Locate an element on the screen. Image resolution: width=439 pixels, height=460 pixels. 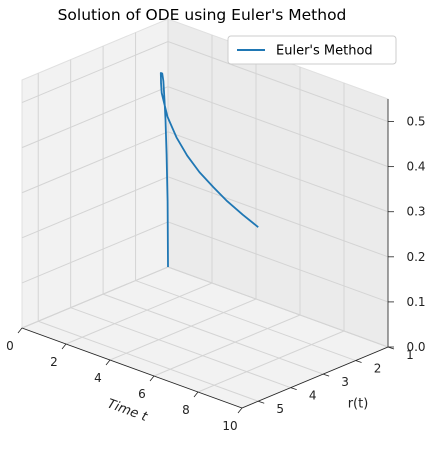
series-layer is located at coordinates (209, 170).